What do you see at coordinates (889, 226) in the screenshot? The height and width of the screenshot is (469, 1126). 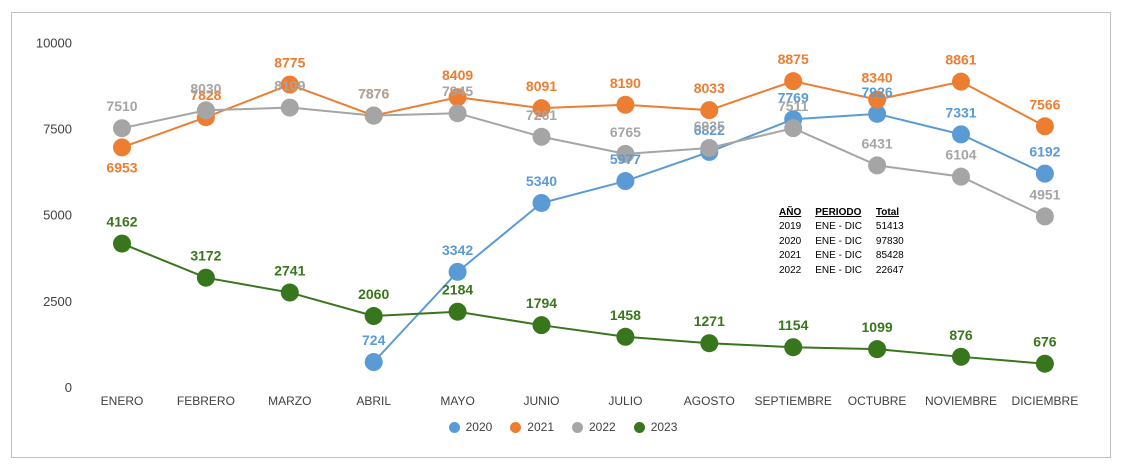 I see `summary-cell-total: 51413` at bounding box center [889, 226].